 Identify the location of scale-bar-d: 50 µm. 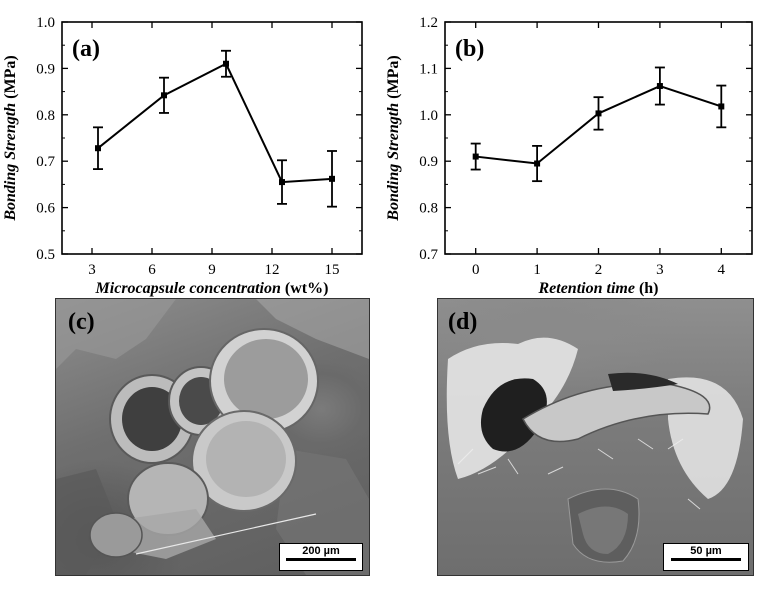
(706, 557).